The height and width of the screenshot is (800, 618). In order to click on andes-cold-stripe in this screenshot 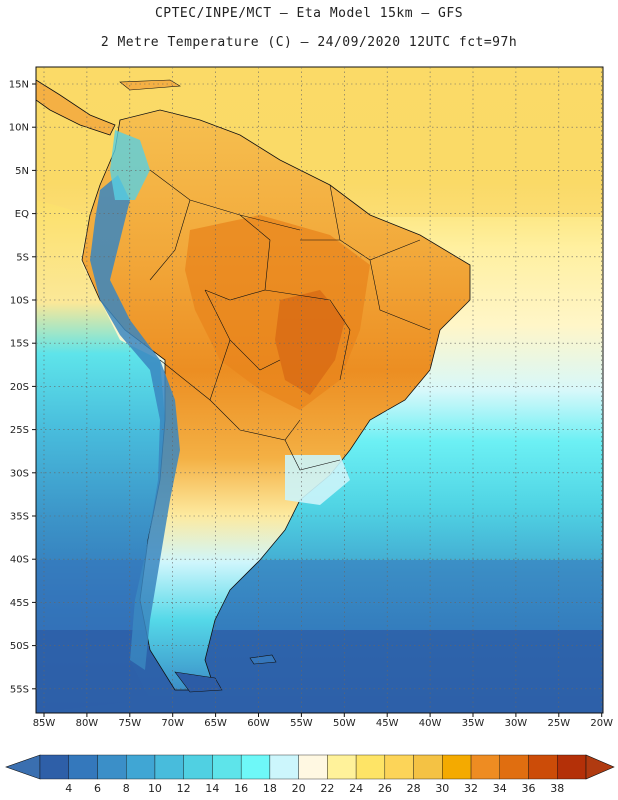, I will do `click(135, 422)`.